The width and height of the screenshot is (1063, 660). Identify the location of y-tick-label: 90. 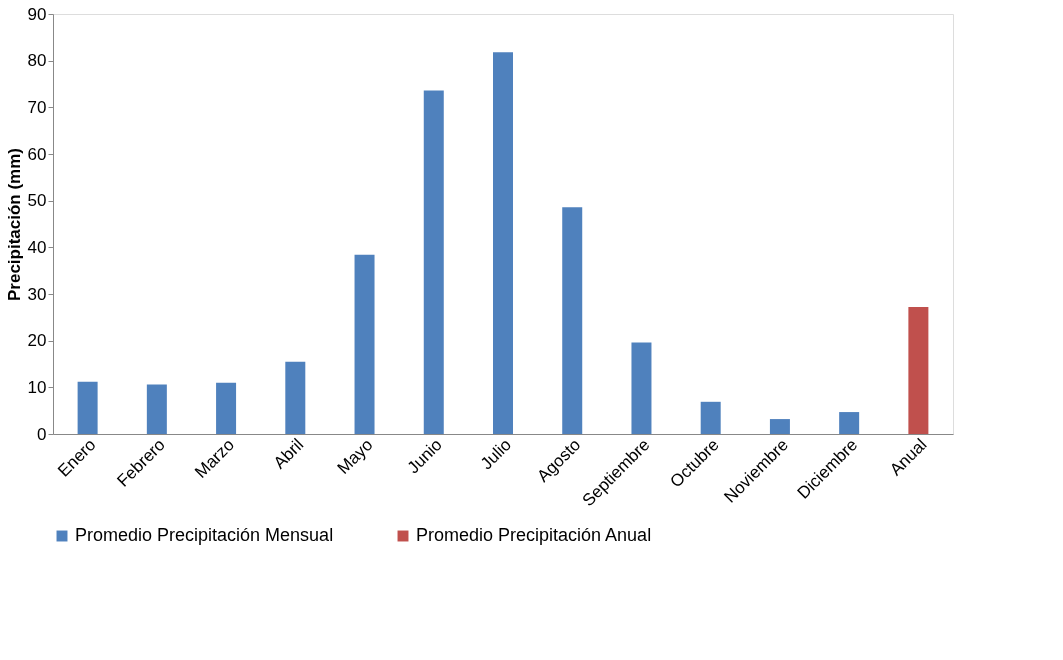
(37, 14).